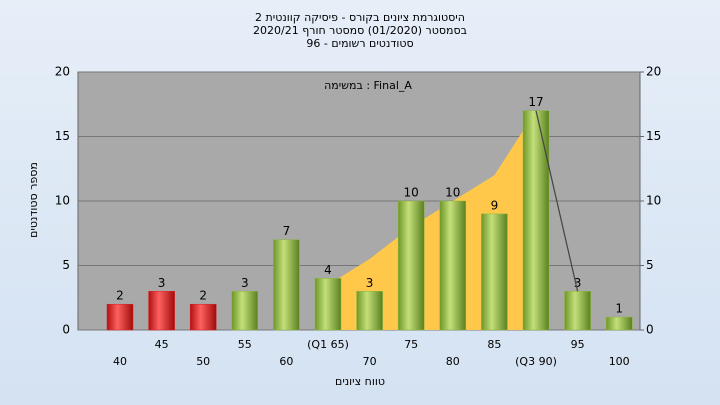 This screenshot has height=405, width=720. I want to click on y-tick-label: 5, so click(66, 265).